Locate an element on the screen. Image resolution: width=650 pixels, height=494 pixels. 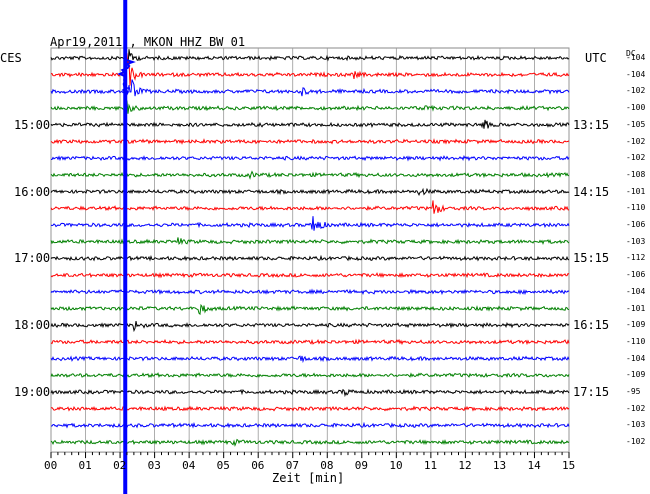
left-time-label: 15:00 is located at coordinates (32, 124).